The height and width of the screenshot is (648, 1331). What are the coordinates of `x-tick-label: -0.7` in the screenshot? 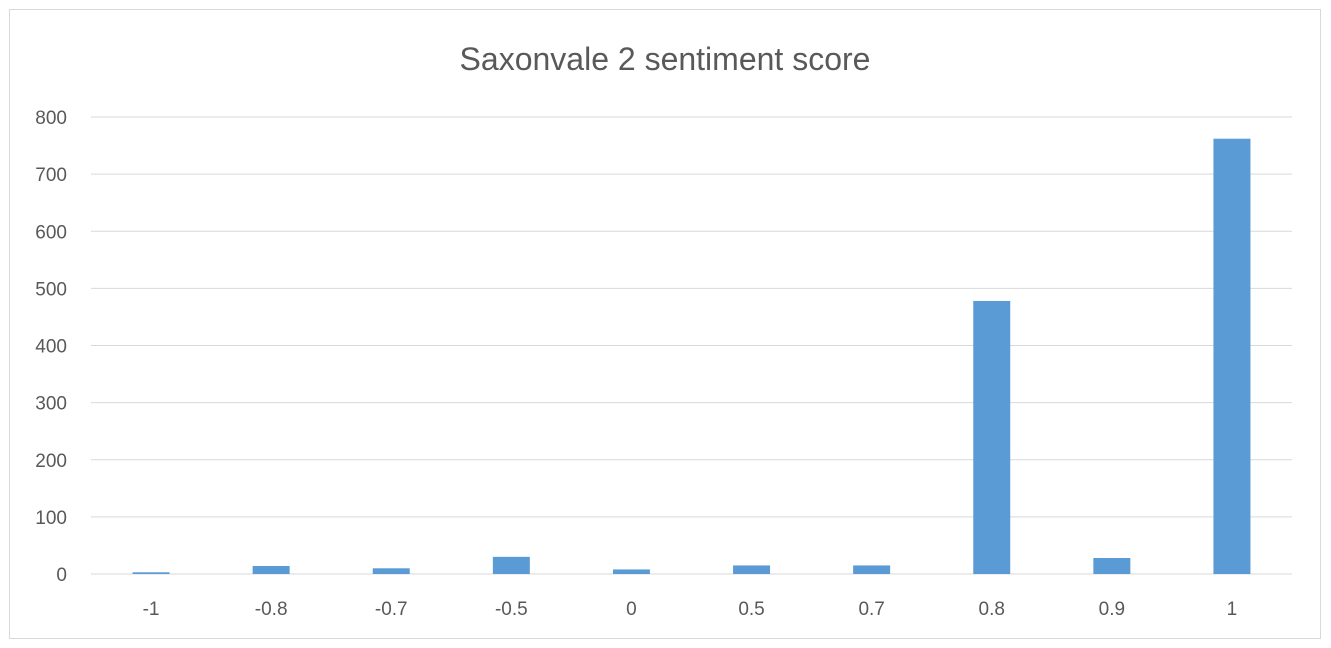 It's located at (391, 609).